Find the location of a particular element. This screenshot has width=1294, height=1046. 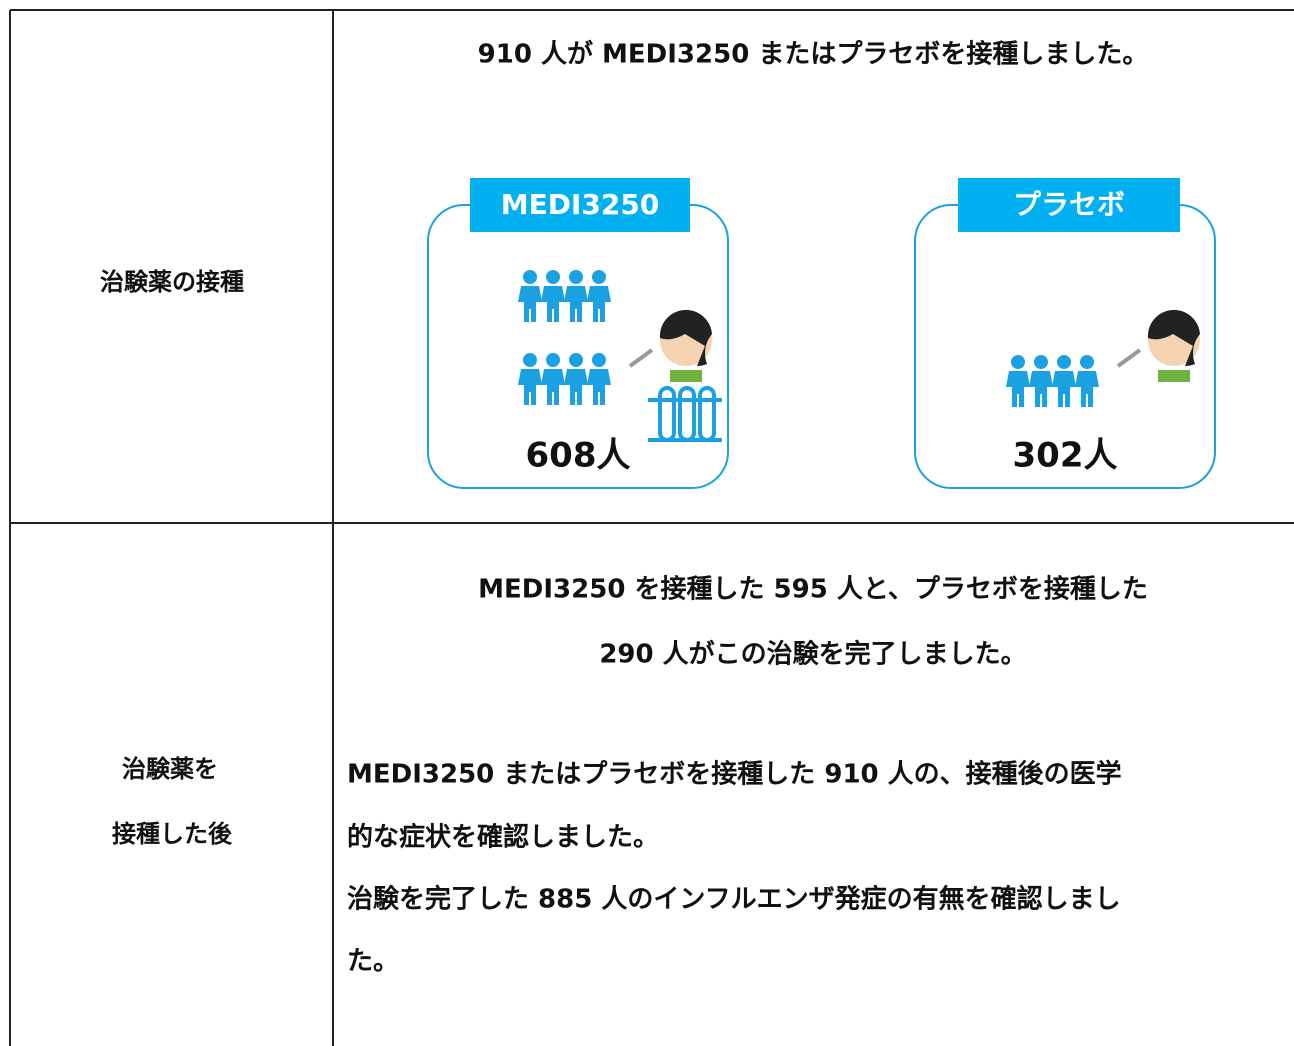

medi-box: MEDI3250 608人 is located at coordinates (578, 333).